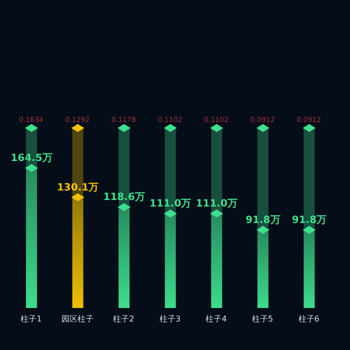  What do you see at coordinates (31, 158) in the screenshot?
I see `data-label: 164.5万` at bounding box center [31, 158].